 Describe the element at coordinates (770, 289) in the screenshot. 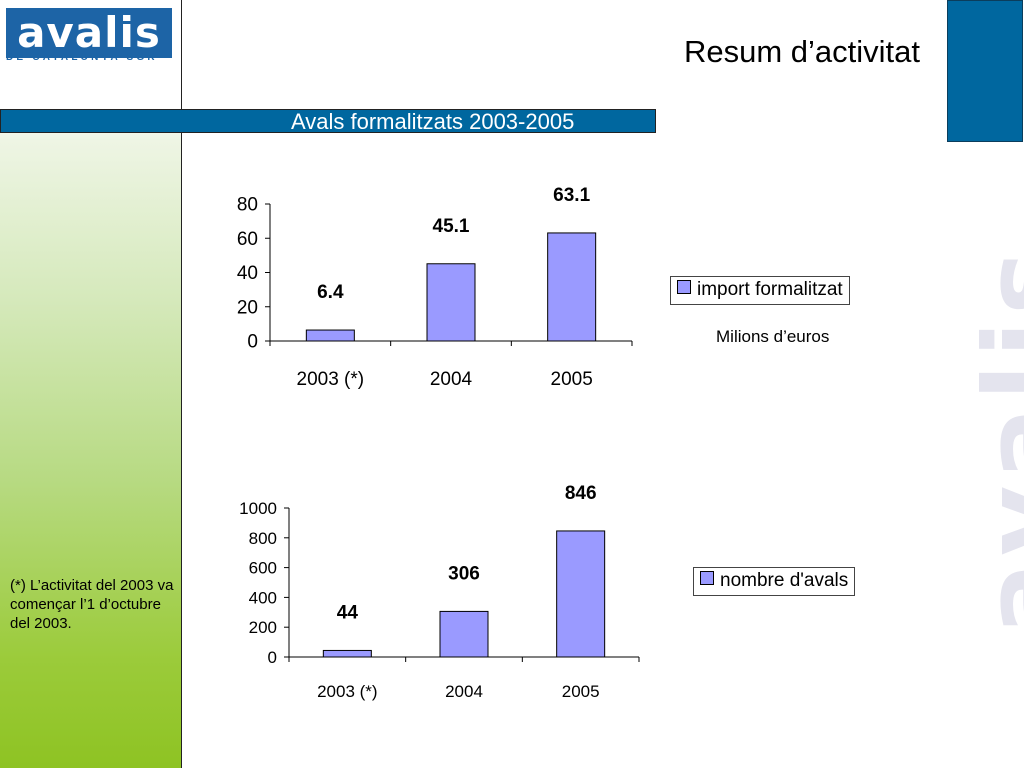

I see `legend-label-import: import formalitzat` at that location.